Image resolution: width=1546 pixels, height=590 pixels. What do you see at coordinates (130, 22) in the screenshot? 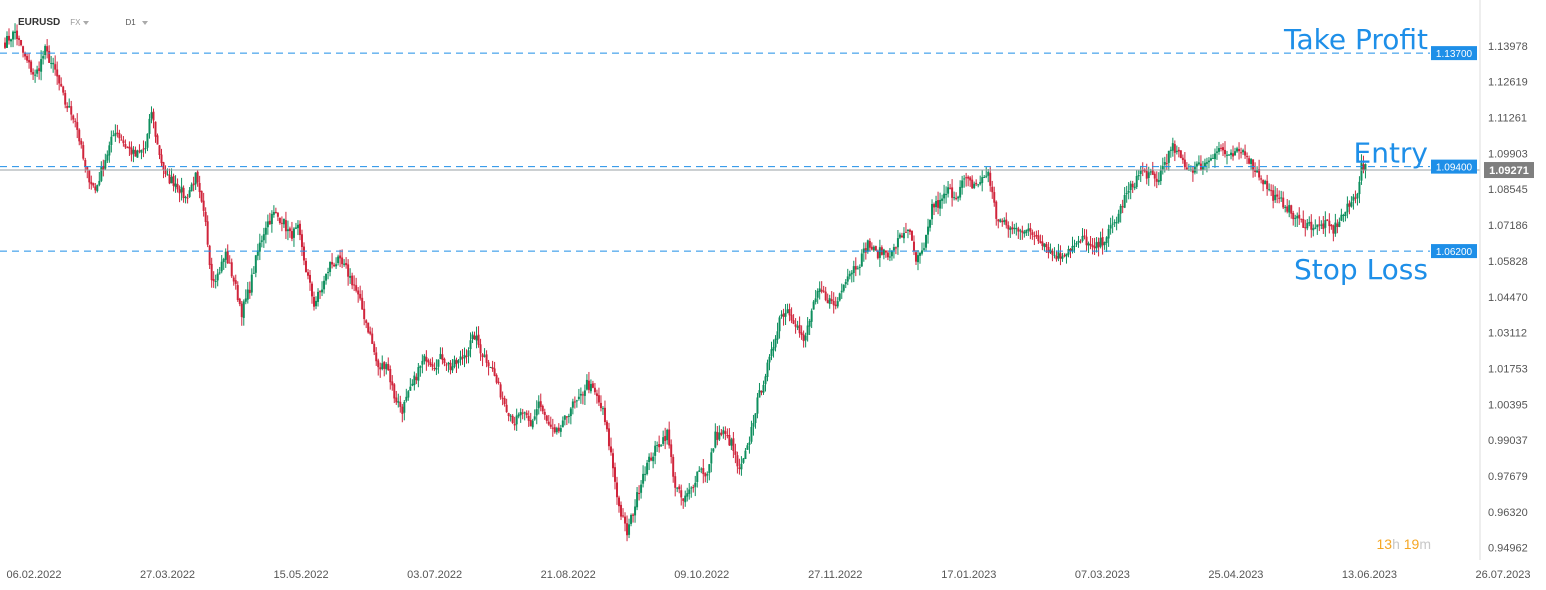
I see `timeframe-label: D1` at bounding box center [130, 22].